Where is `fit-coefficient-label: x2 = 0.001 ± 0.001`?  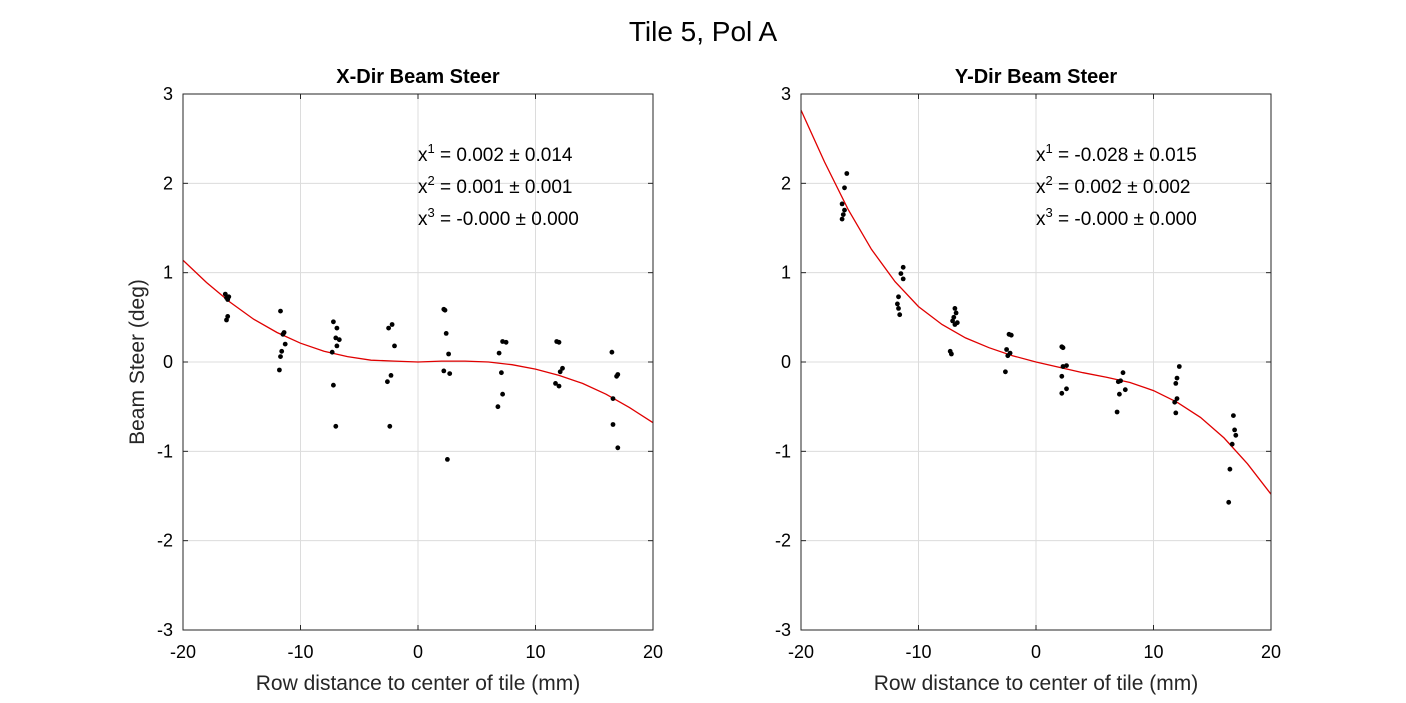
fit-coefficient-label: x2 = 0.001 ± 0.001 is located at coordinates (495, 185).